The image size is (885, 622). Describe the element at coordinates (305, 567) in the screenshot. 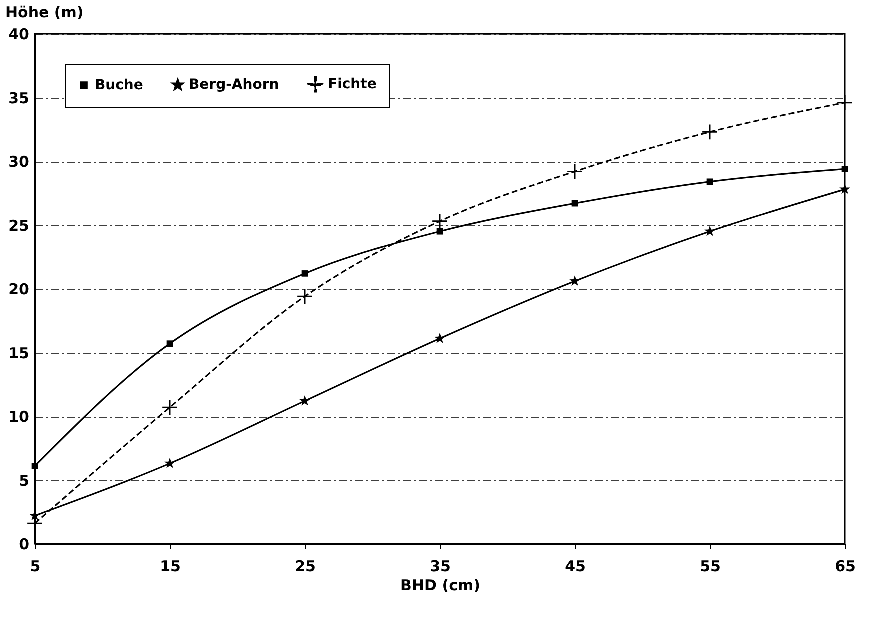

I see `x-tick-label: 25` at that location.